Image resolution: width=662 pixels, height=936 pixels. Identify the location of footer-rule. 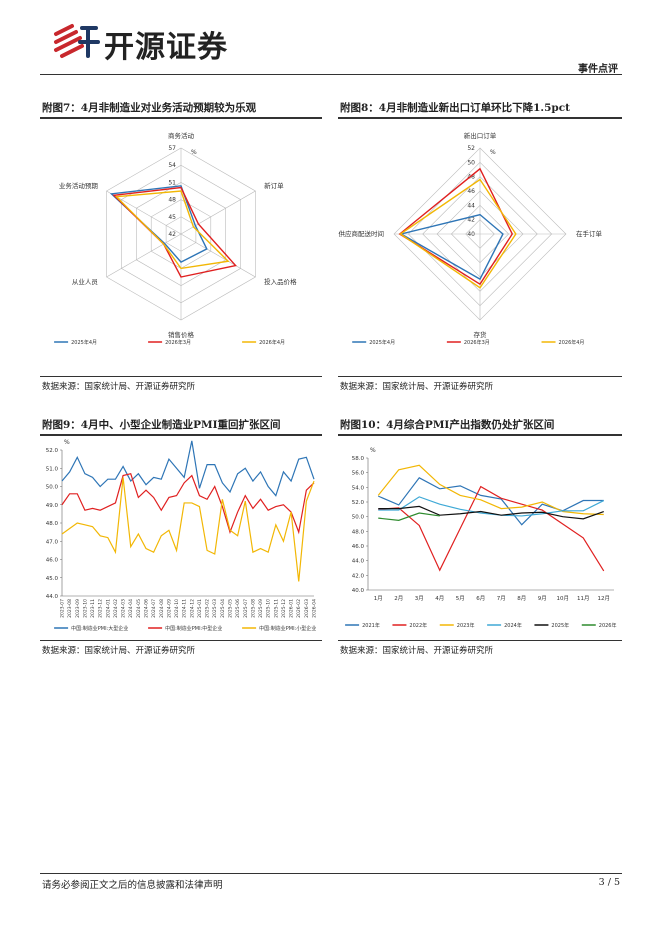
(331, 873).